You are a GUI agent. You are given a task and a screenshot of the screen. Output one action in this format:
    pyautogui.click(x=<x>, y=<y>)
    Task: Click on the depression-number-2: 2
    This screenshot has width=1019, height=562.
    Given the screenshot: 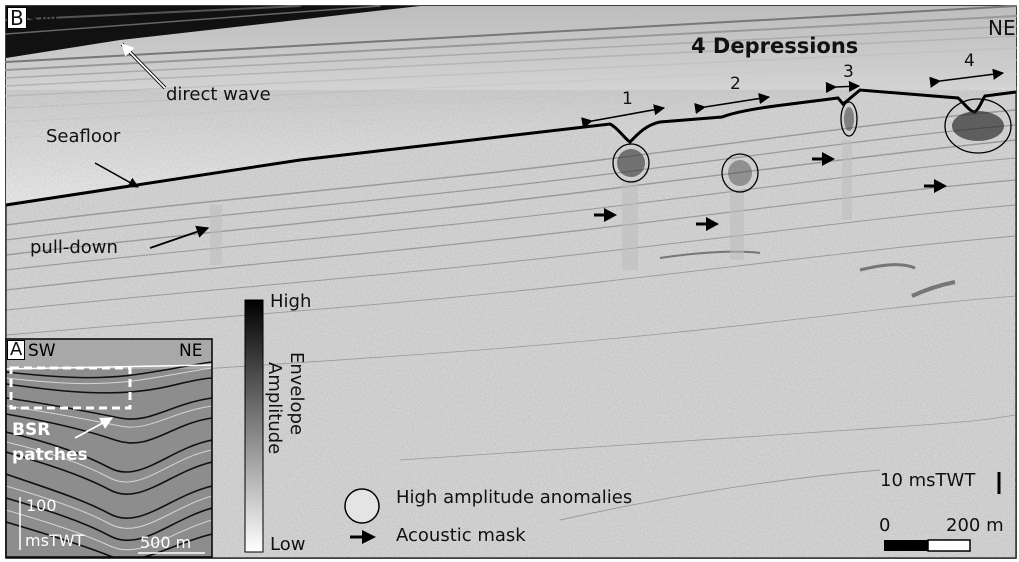 What is the action you would take?
    pyautogui.click(x=735, y=84)
    